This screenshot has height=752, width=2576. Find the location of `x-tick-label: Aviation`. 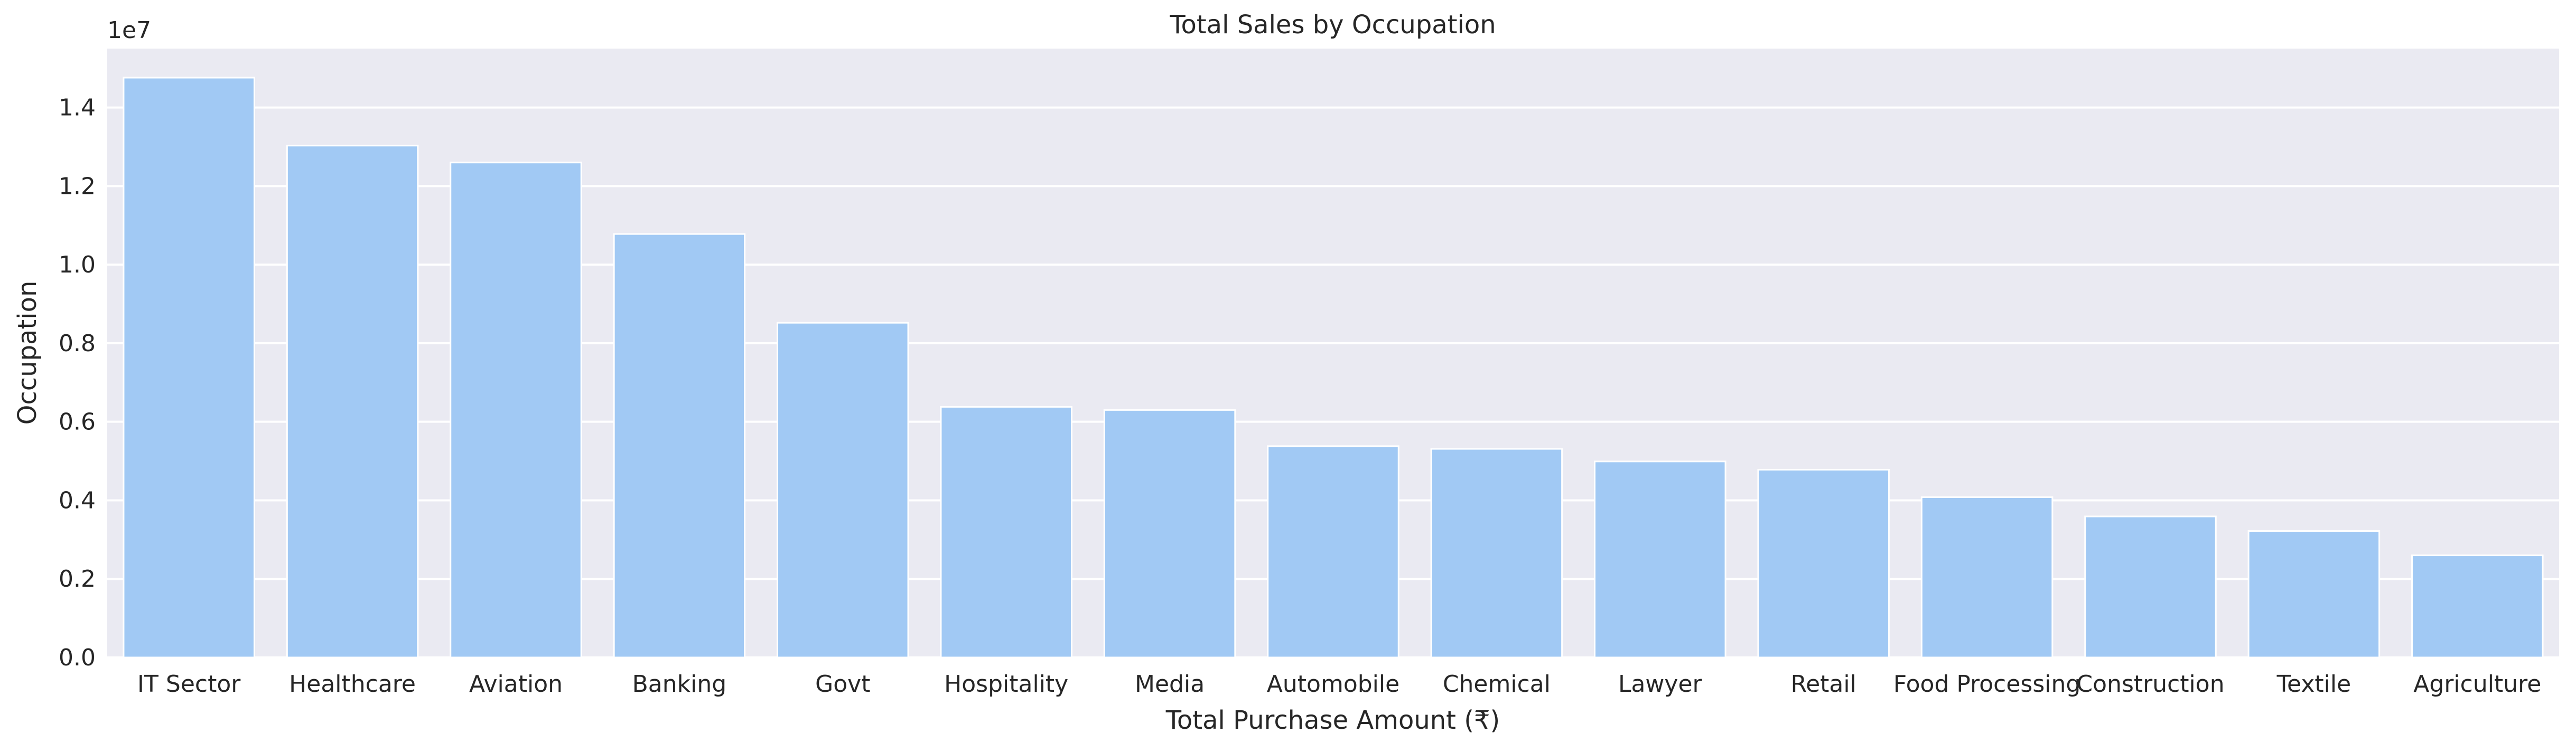

x-tick-label: Aviation is located at coordinates (516, 684).